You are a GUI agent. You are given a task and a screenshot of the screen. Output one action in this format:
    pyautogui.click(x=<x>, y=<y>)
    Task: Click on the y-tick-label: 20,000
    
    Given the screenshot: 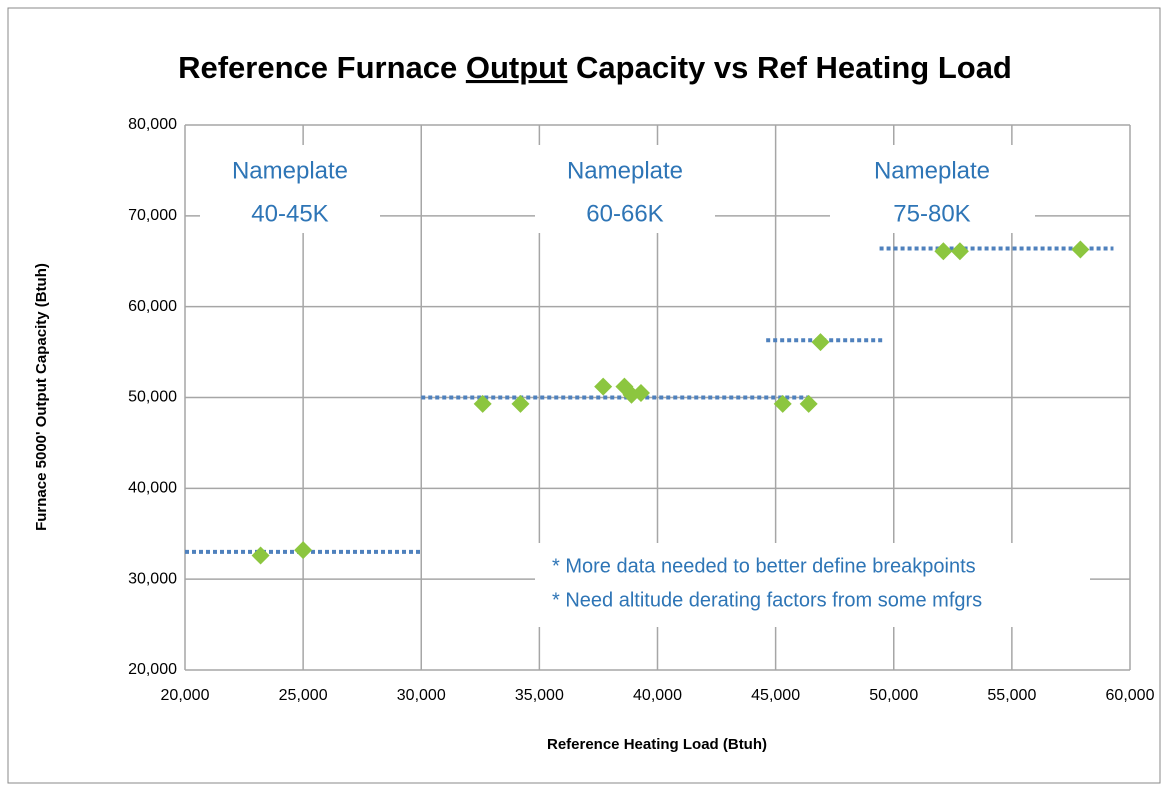 What is the action you would take?
    pyautogui.click(x=152, y=669)
    